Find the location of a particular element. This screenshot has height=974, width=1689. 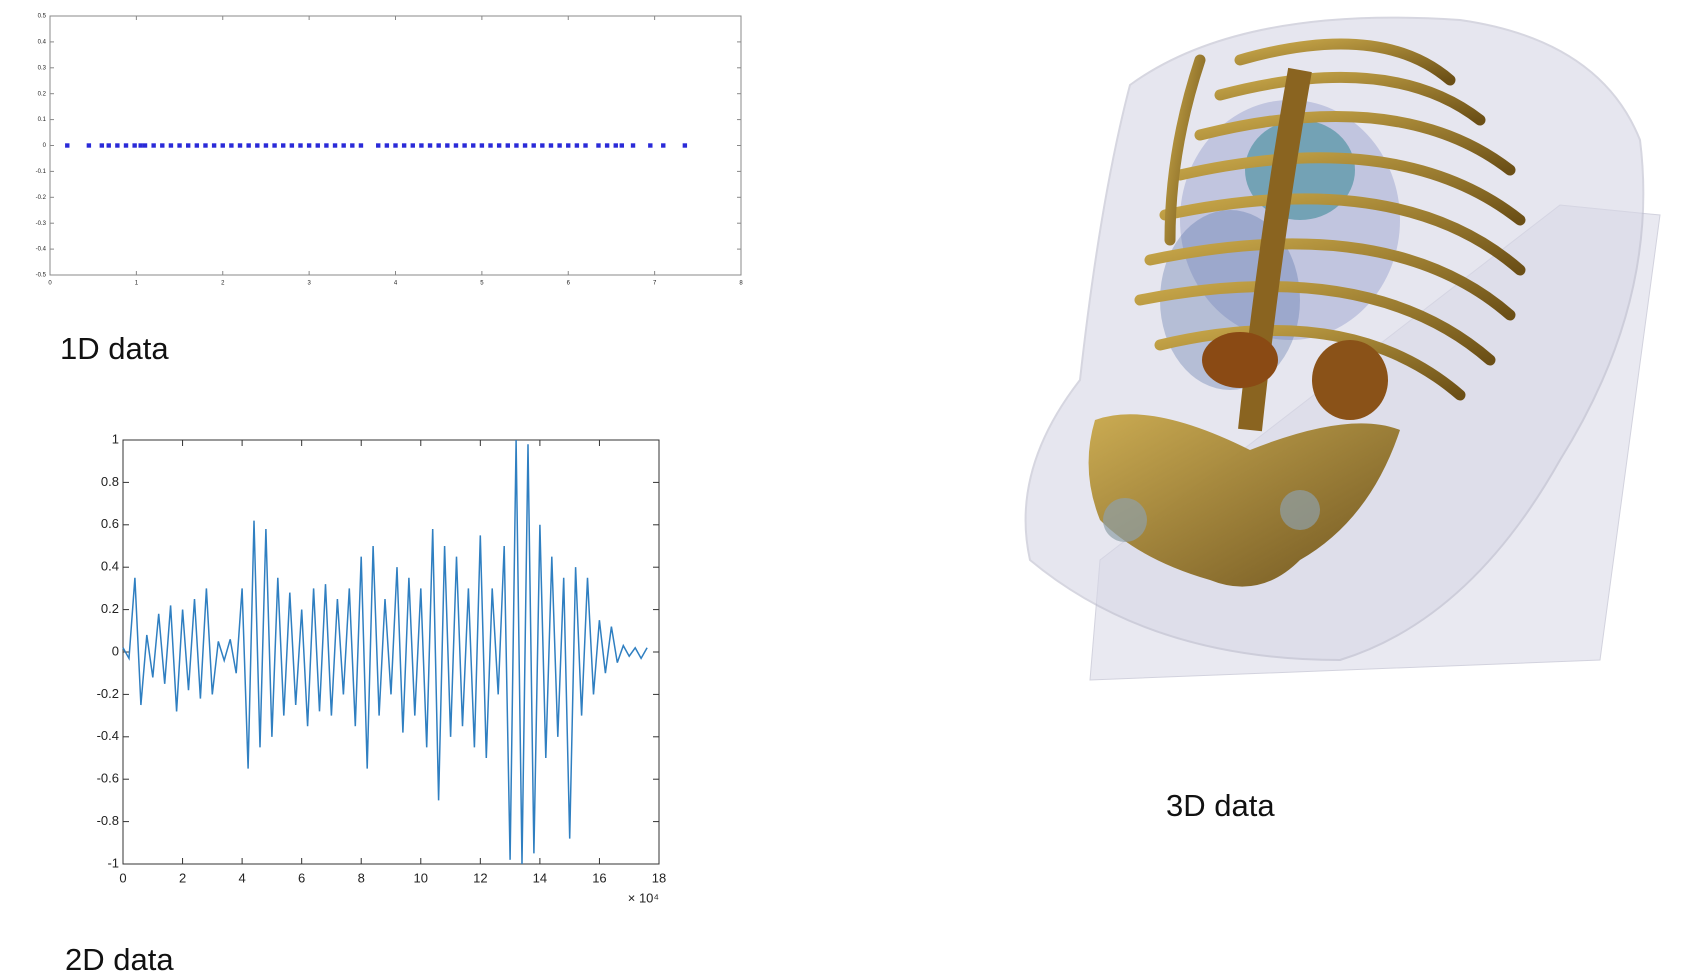

y-tick-label: 0.8 is located at coordinates (110, 481).